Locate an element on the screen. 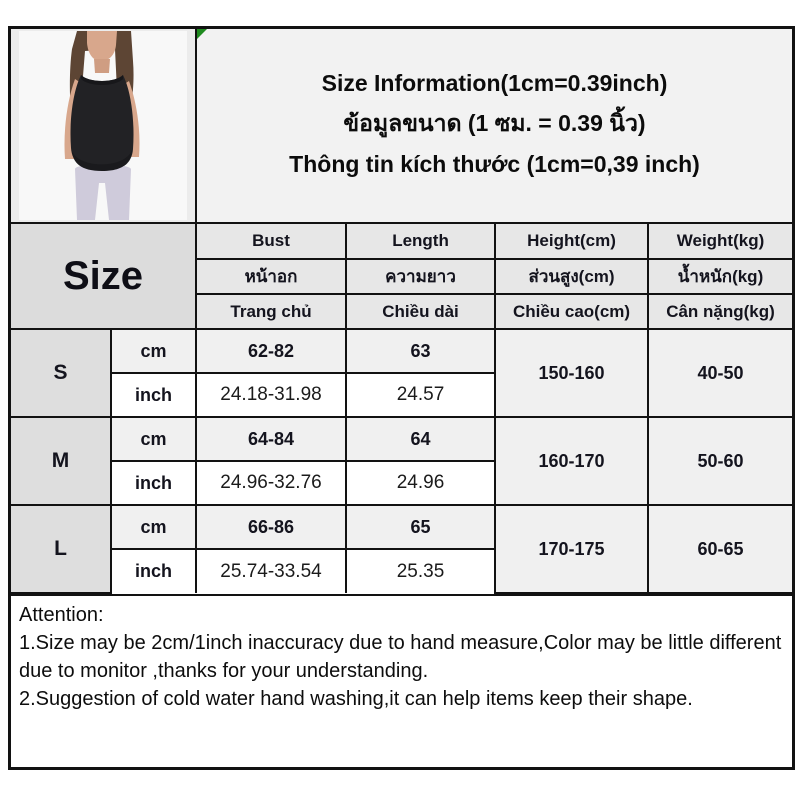 This screenshot has width=800, height=800. l-weight: 60-65 is located at coordinates (720, 549).